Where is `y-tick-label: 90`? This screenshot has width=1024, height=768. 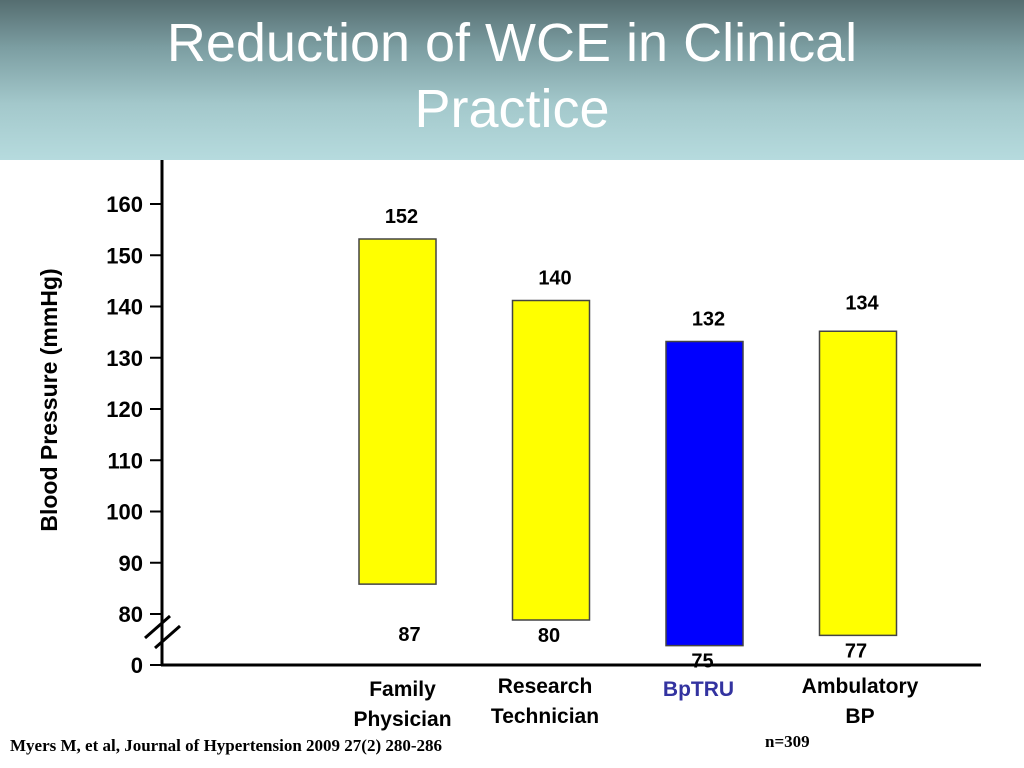 y-tick-label: 90 is located at coordinates (131, 563).